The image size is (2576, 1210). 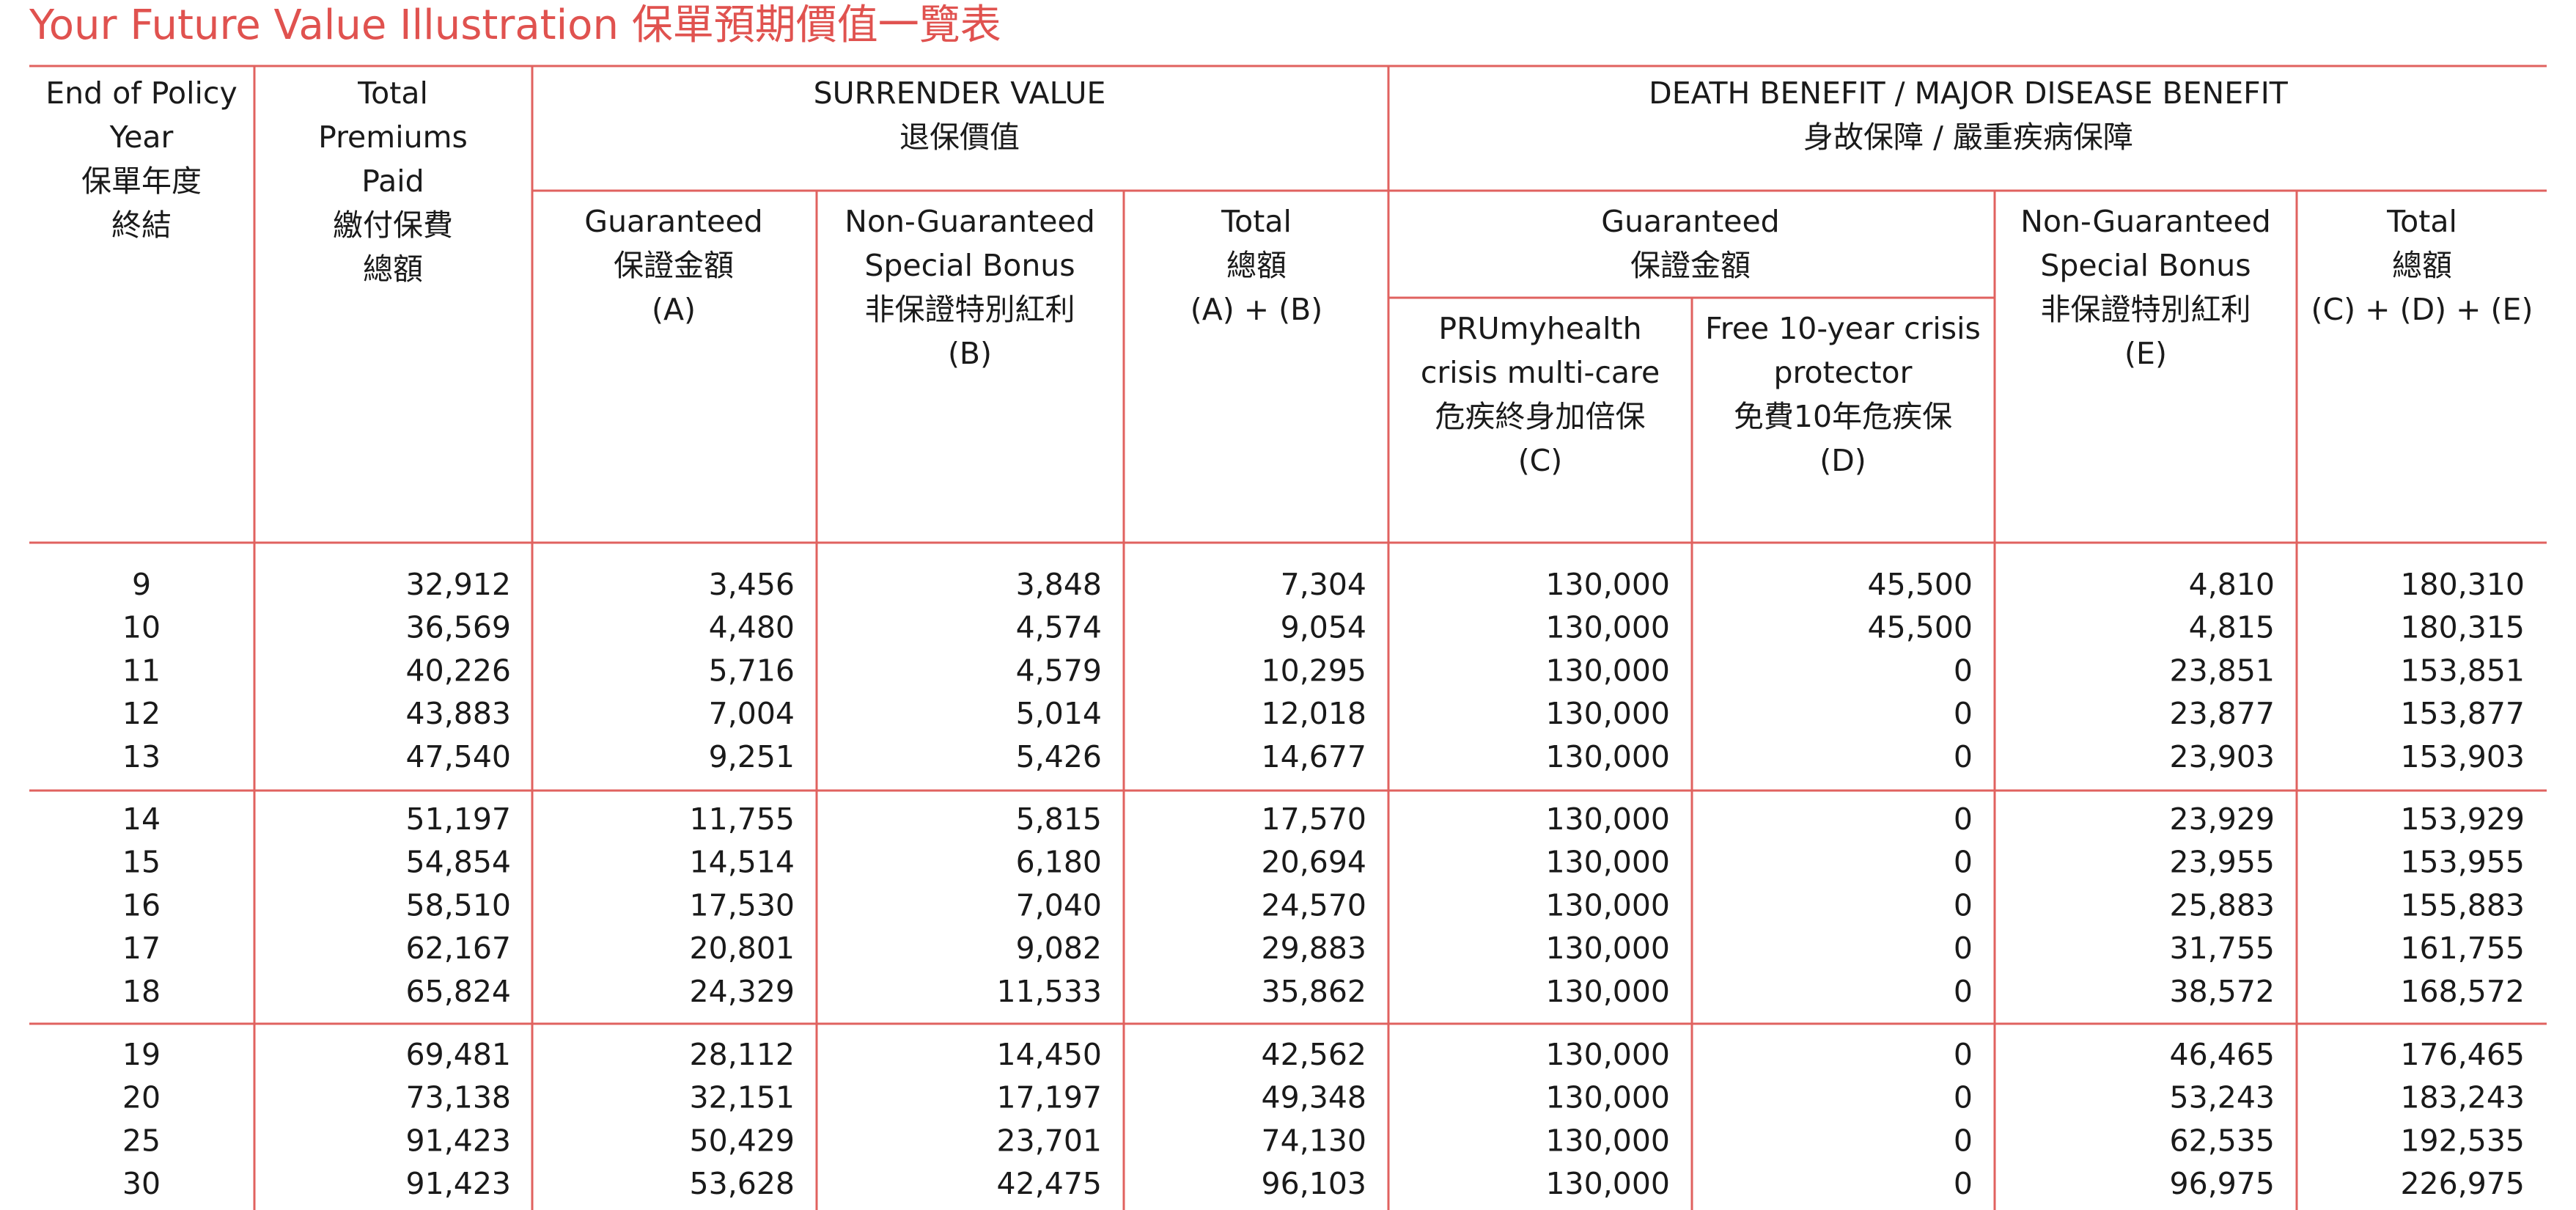 What do you see at coordinates (141, 1140) in the screenshot?
I see `policy-year: 25` at bounding box center [141, 1140].